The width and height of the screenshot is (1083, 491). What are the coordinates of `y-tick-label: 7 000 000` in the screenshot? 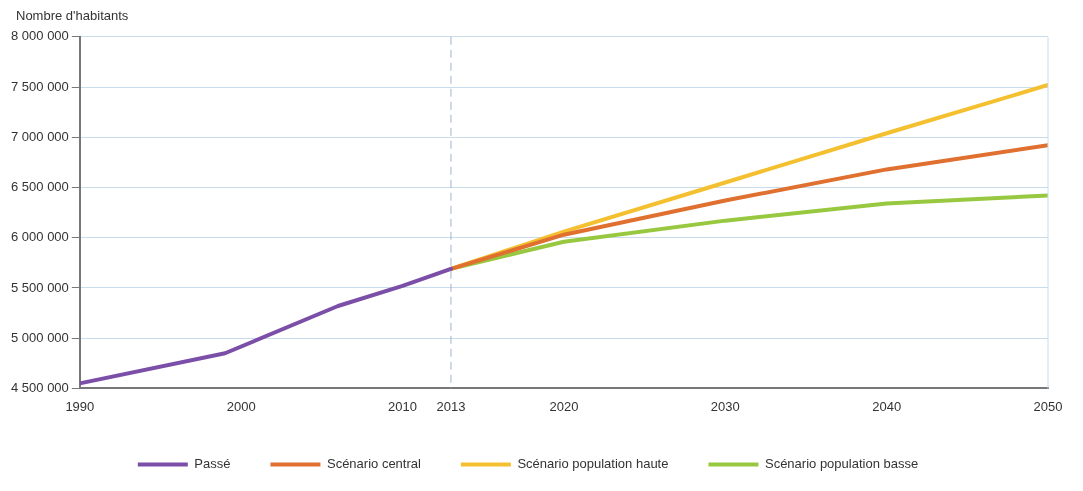 It's located at (39, 136).